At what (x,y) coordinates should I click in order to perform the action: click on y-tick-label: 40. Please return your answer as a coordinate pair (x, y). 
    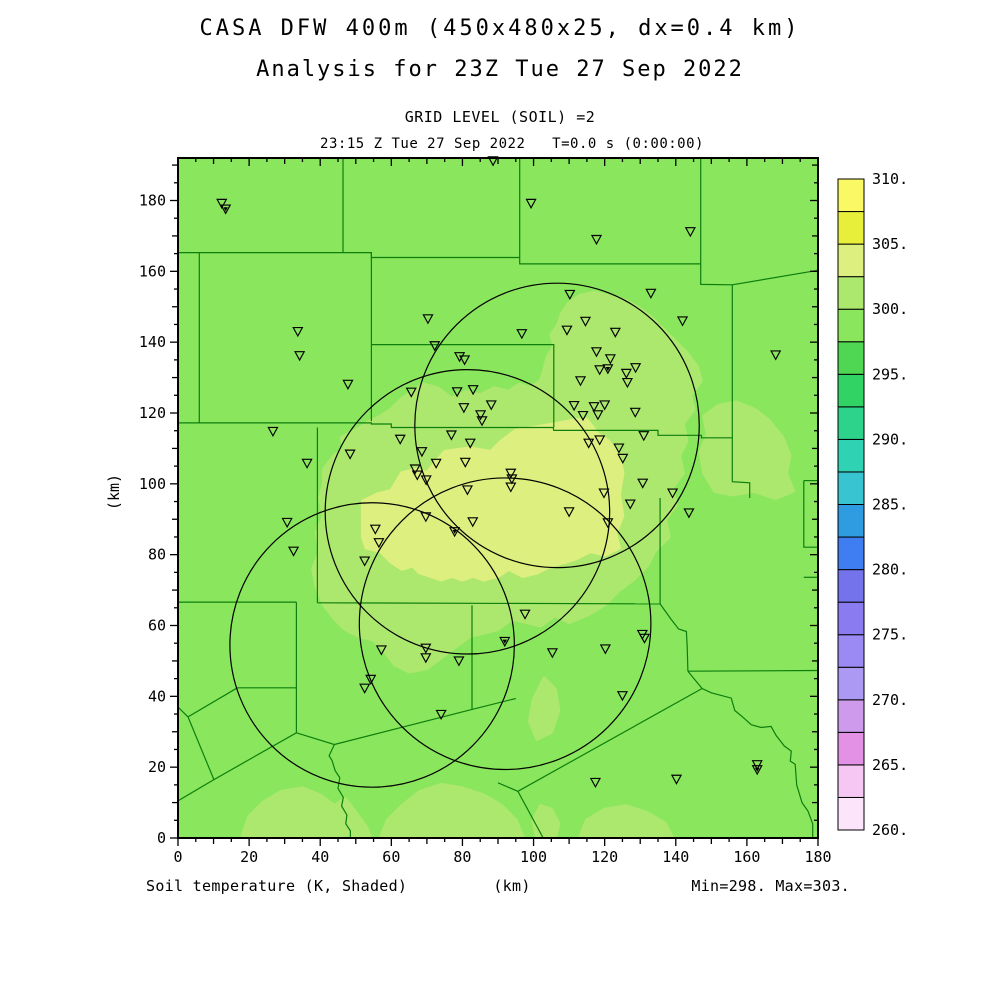
    Looking at the image, I should click on (157, 696).